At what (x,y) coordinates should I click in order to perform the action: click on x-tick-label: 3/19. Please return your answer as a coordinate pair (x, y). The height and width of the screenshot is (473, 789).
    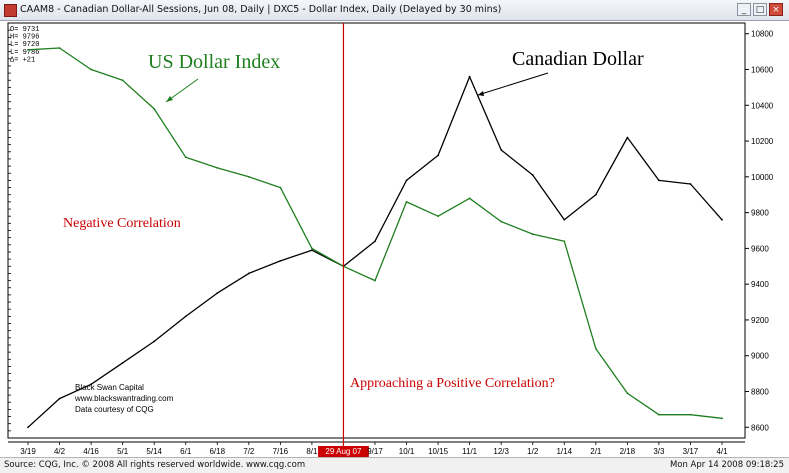
    Looking at the image, I should click on (28, 451).